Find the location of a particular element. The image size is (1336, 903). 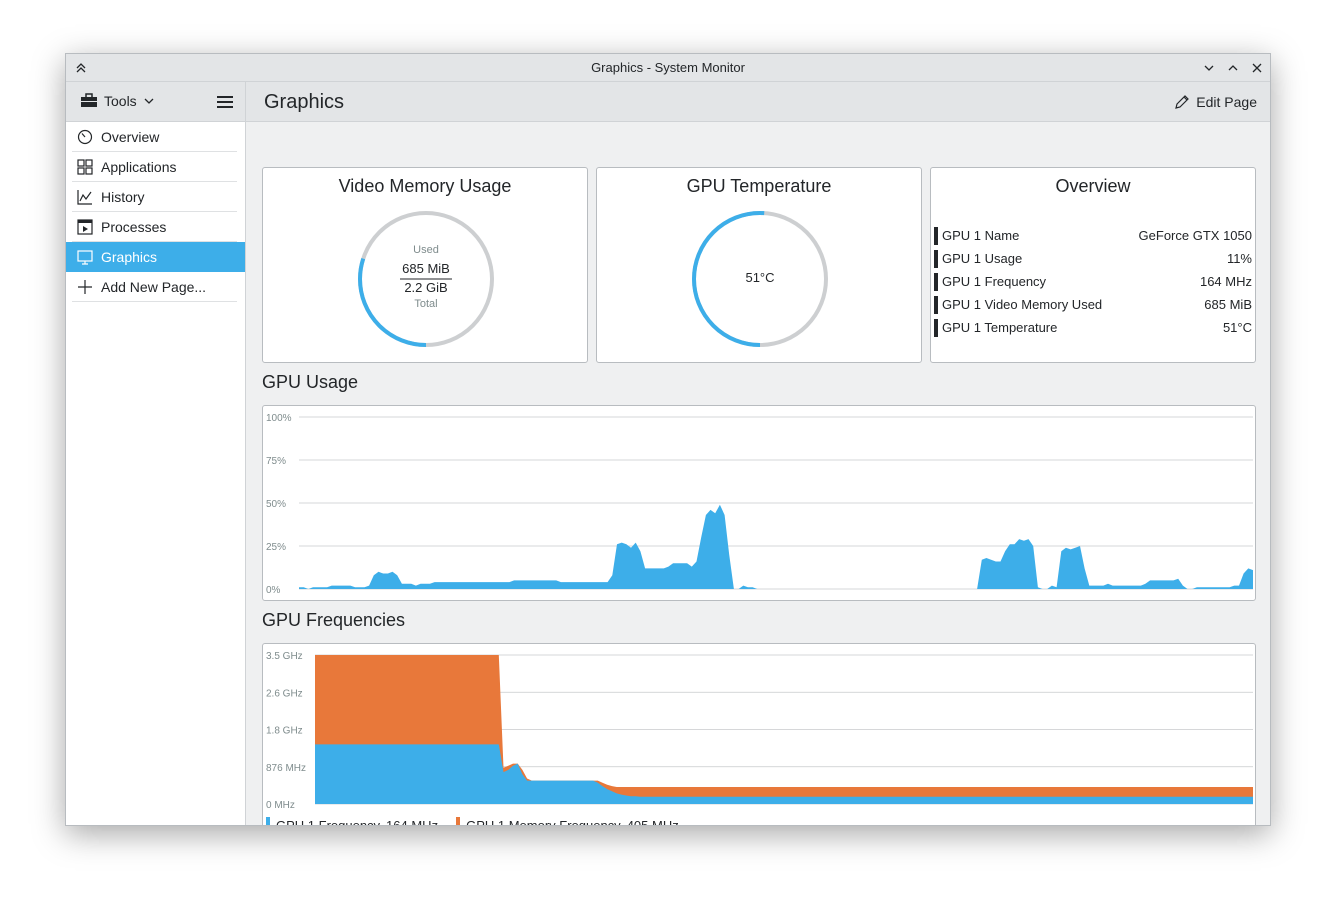

sidebar-item-graphics: Graphics is located at coordinates (155, 257).